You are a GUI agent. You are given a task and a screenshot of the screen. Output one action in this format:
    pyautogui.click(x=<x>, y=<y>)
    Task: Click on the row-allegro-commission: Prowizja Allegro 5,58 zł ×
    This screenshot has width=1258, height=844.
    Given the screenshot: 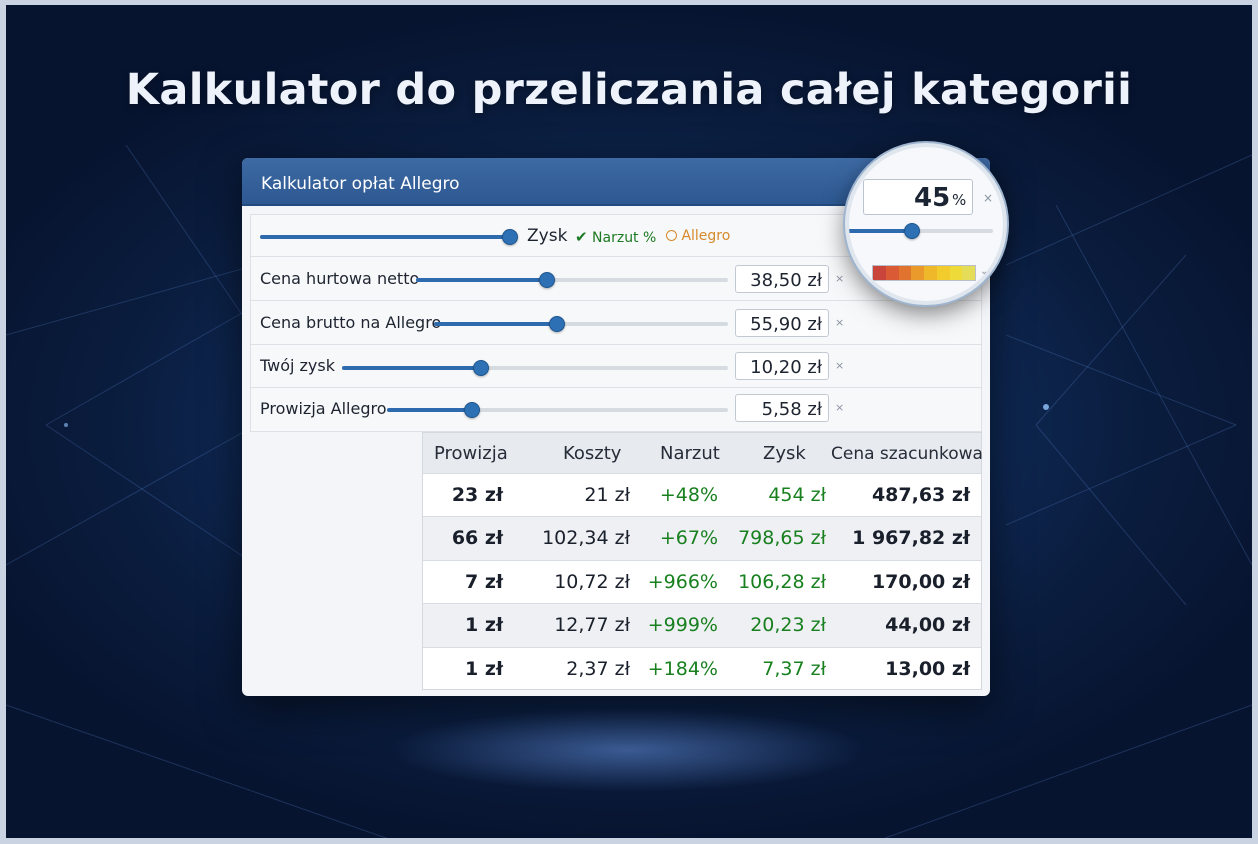 What is the action you would take?
    pyautogui.click(x=616, y=409)
    